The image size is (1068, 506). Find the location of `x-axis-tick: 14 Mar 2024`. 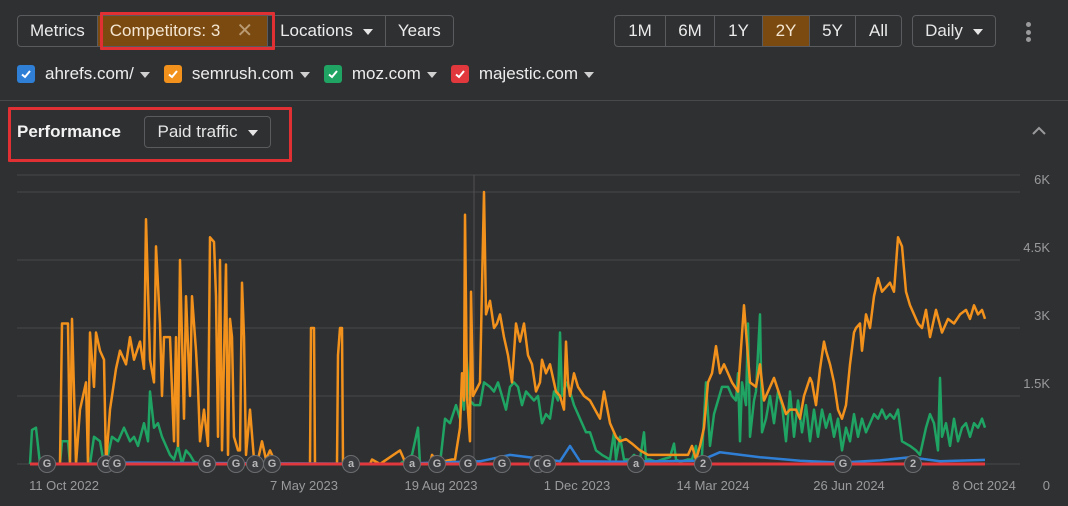

x-axis-tick: 14 Mar 2024 is located at coordinates (713, 485).